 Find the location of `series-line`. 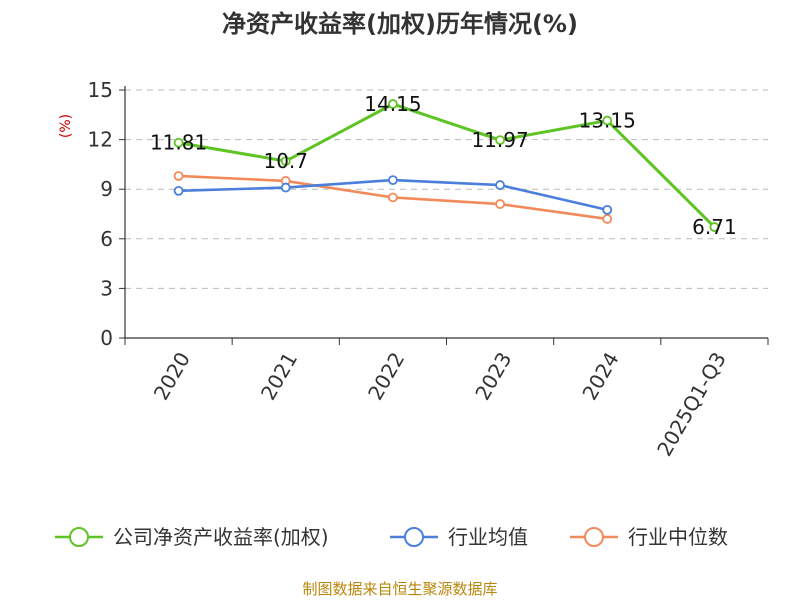

series-line is located at coordinates (447, 165).